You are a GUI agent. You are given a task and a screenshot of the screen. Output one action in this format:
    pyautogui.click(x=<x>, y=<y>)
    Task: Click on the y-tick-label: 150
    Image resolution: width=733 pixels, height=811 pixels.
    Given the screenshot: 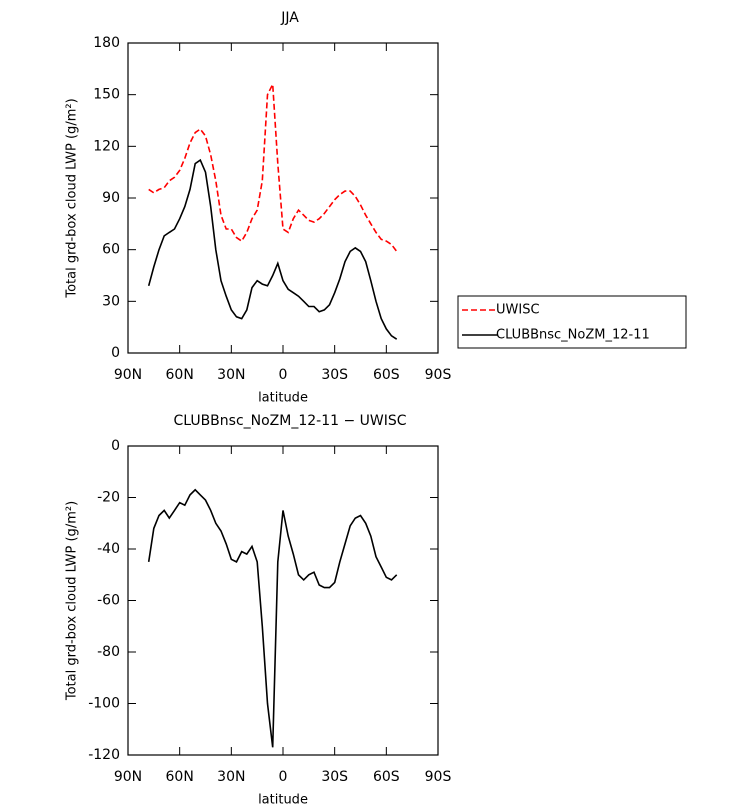 What is the action you would take?
    pyautogui.click(x=106, y=95)
    